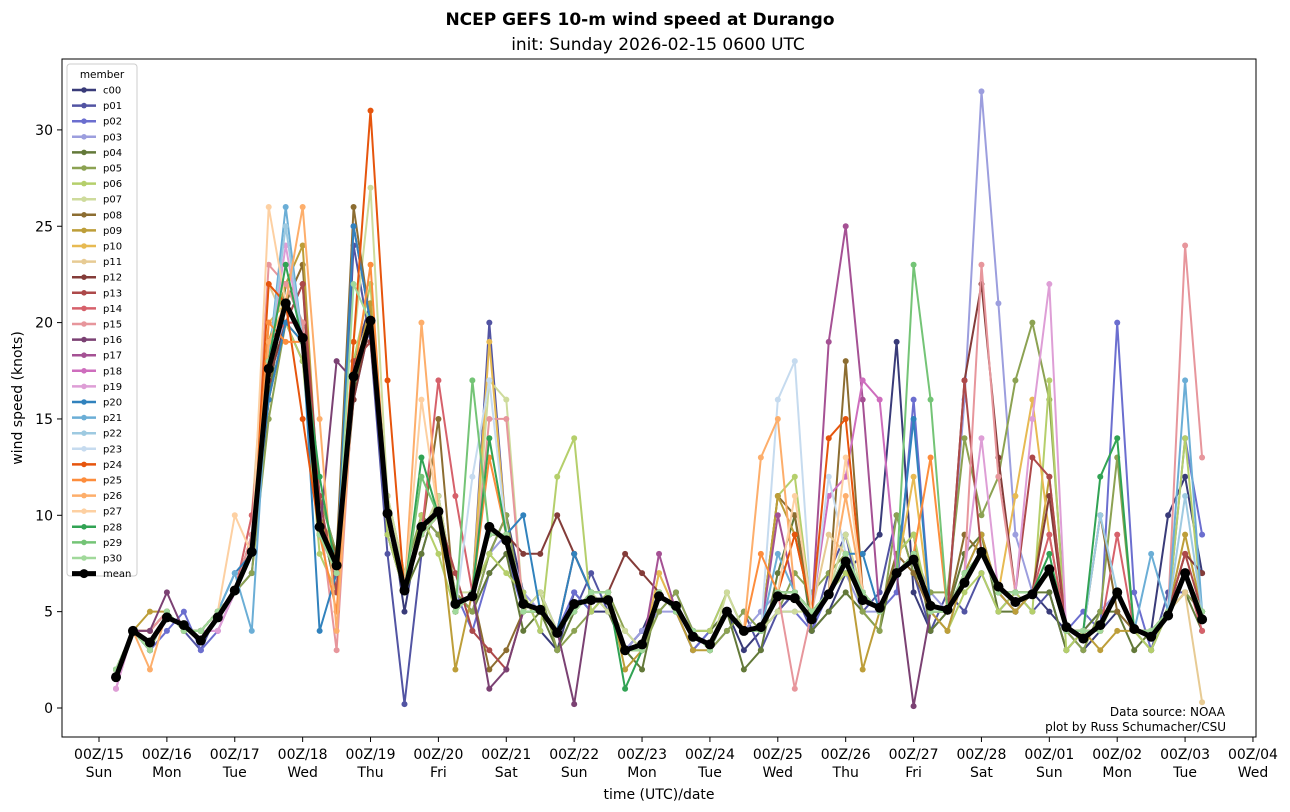  I want to click on data-point-p01, so click(404, 704).